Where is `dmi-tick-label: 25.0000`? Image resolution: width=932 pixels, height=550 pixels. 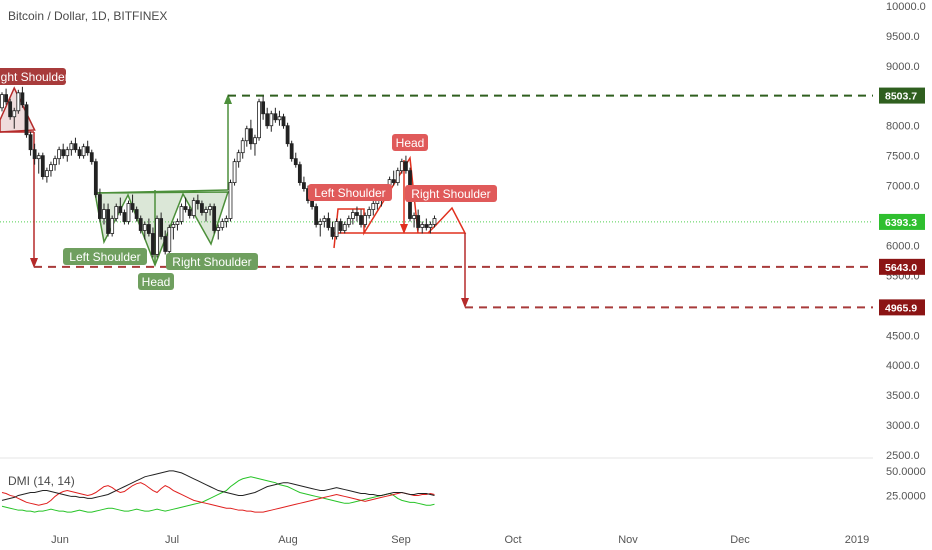 dmi-tick-label: 25.0000 is located at coordinates (906, 496).